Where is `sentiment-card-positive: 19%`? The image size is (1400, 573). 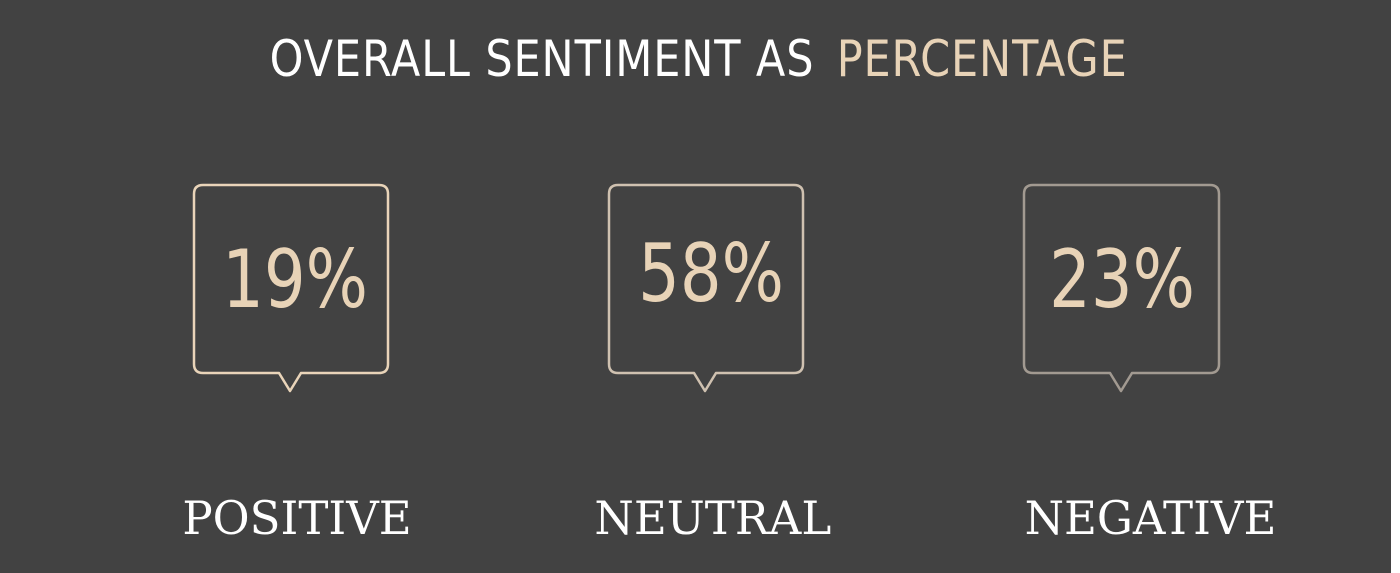
sentiment-card-positive: 19% is located at coordinates (292, 288).